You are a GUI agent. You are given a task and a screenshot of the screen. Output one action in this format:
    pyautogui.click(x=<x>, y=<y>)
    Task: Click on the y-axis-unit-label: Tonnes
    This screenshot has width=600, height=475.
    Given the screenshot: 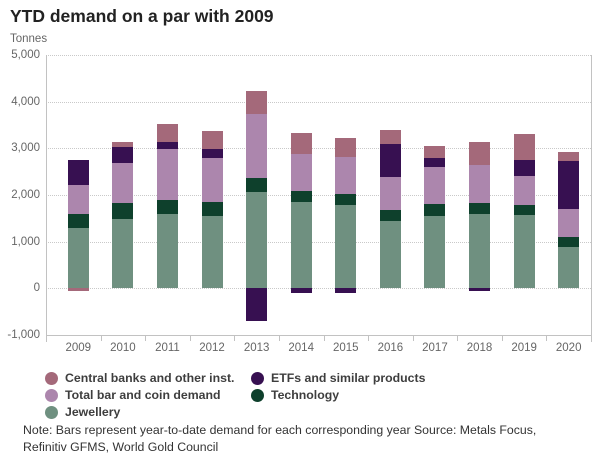 What is the action you would take?
    pyautogui.click(x=29, y=39)
    